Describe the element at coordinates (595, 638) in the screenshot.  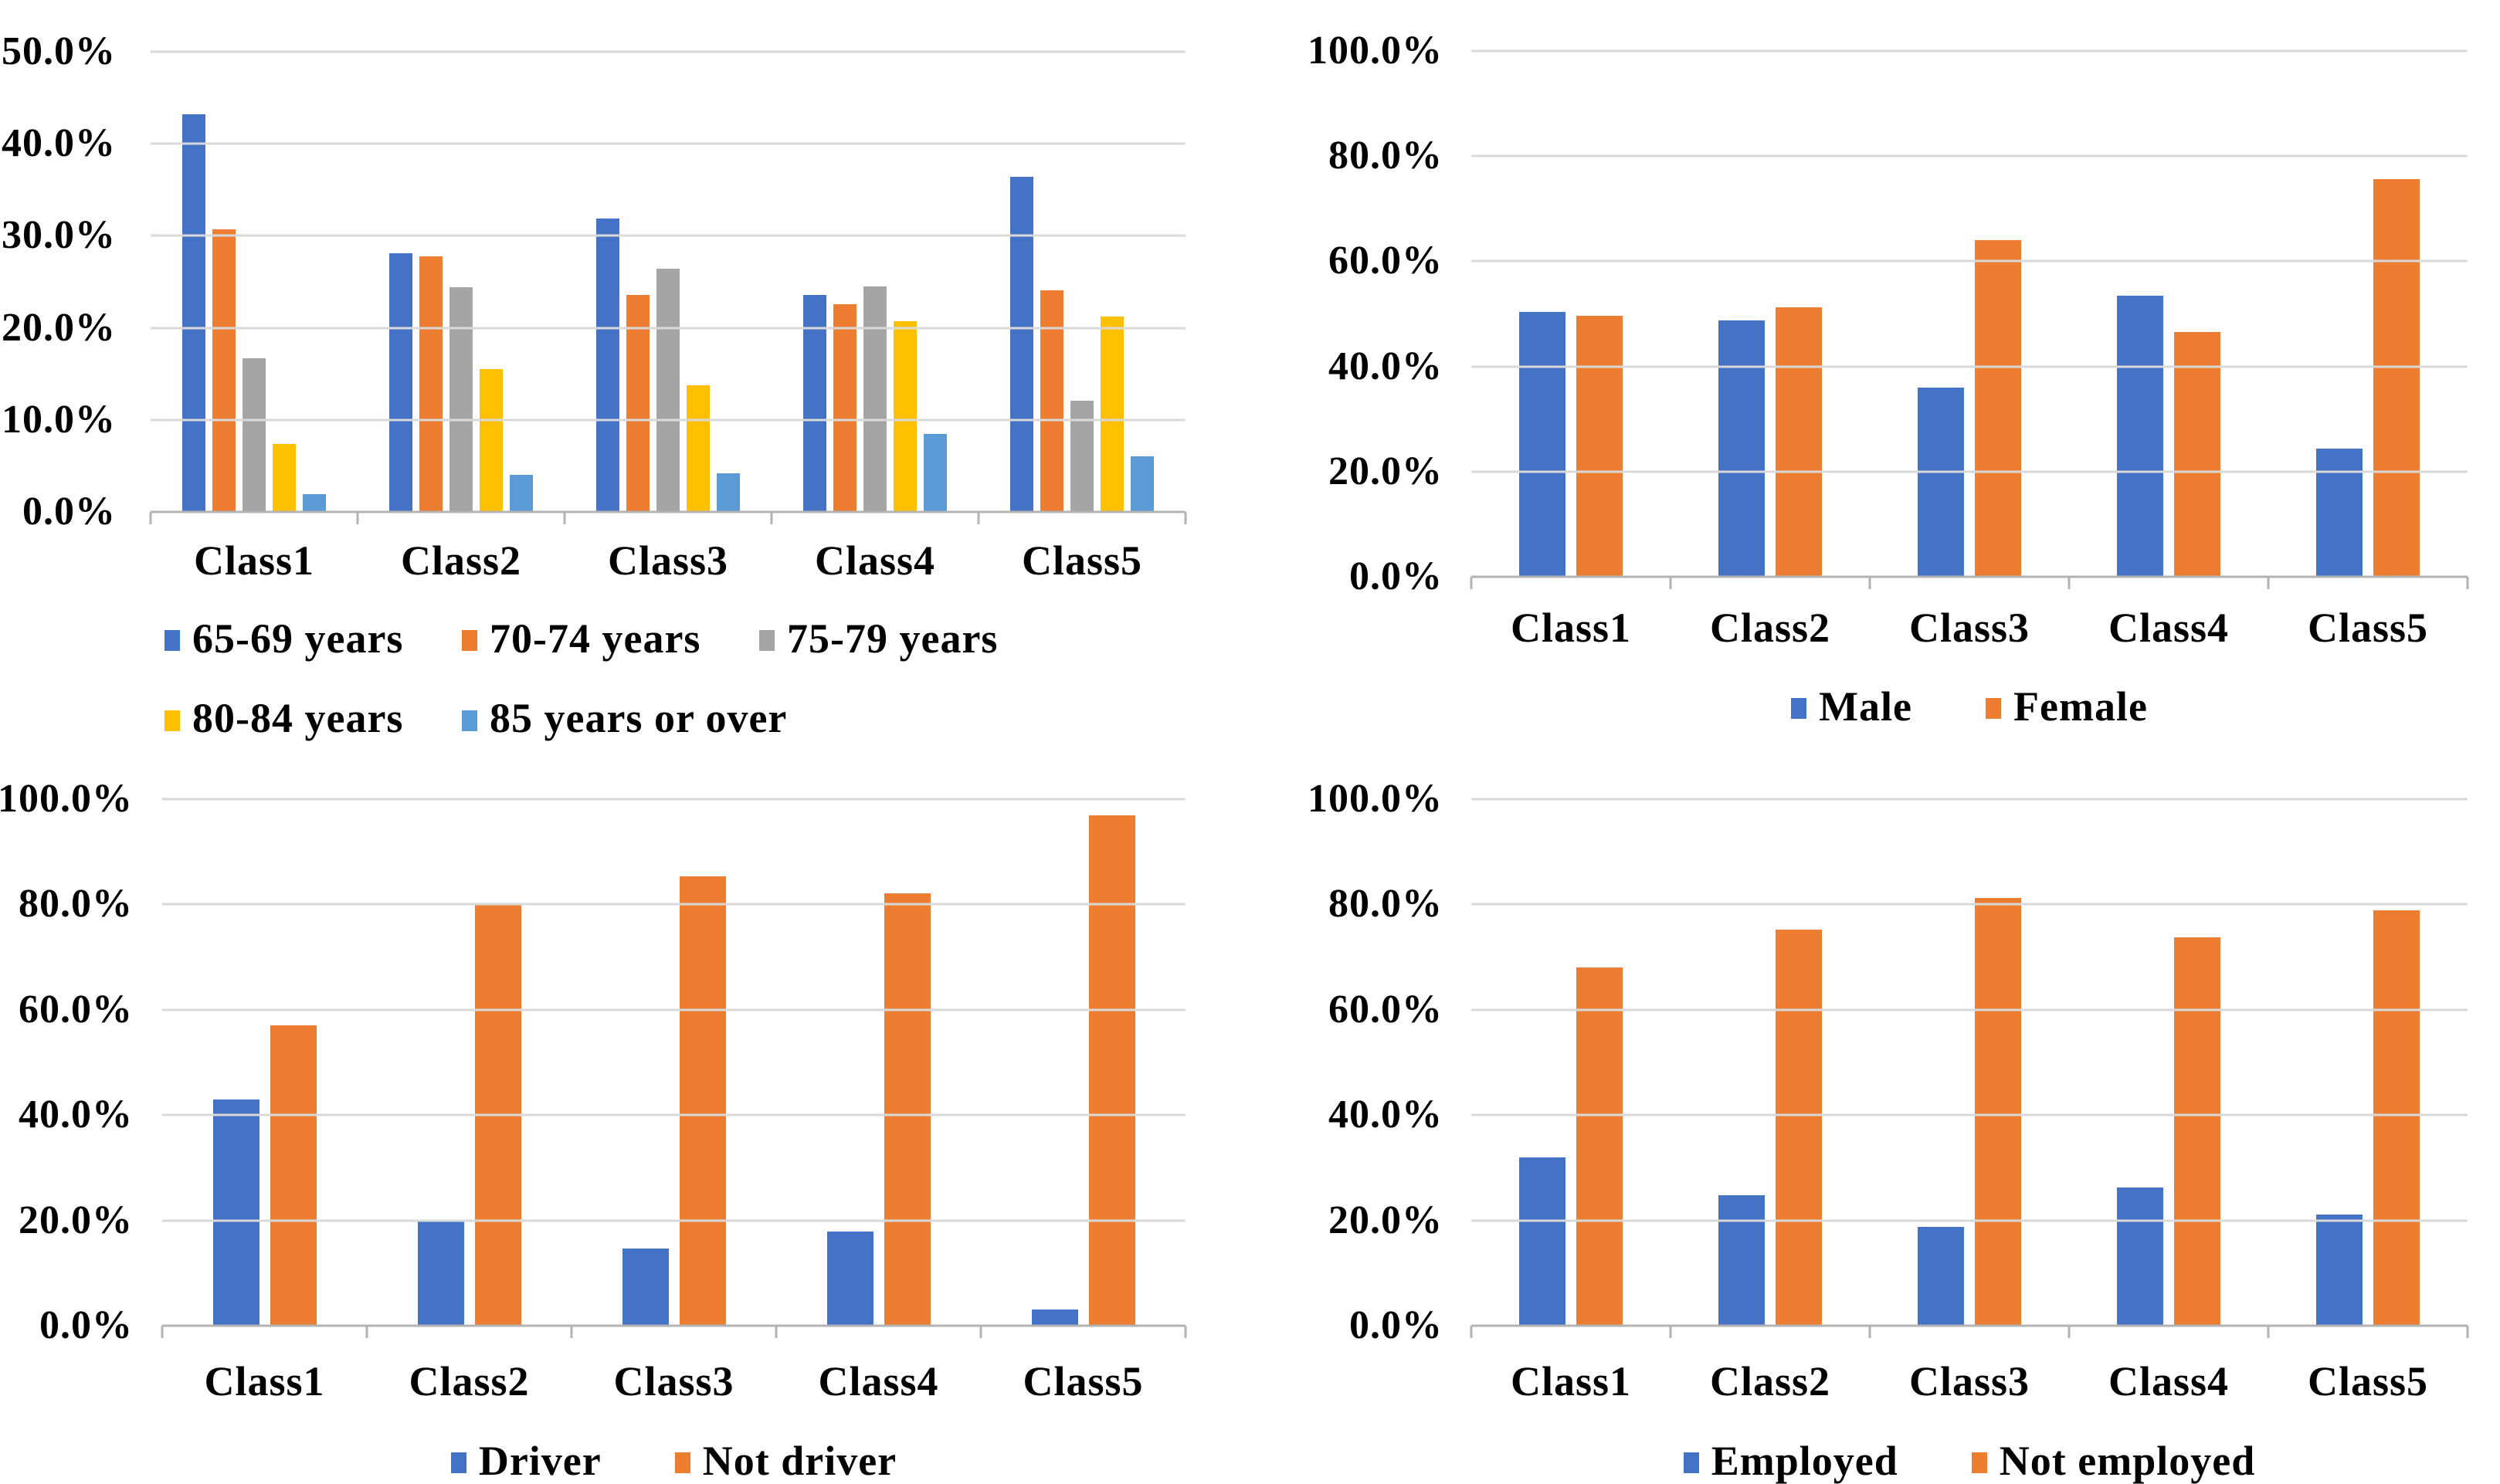
I see `legend-label-70-74-years: 70-74 years` at that location.